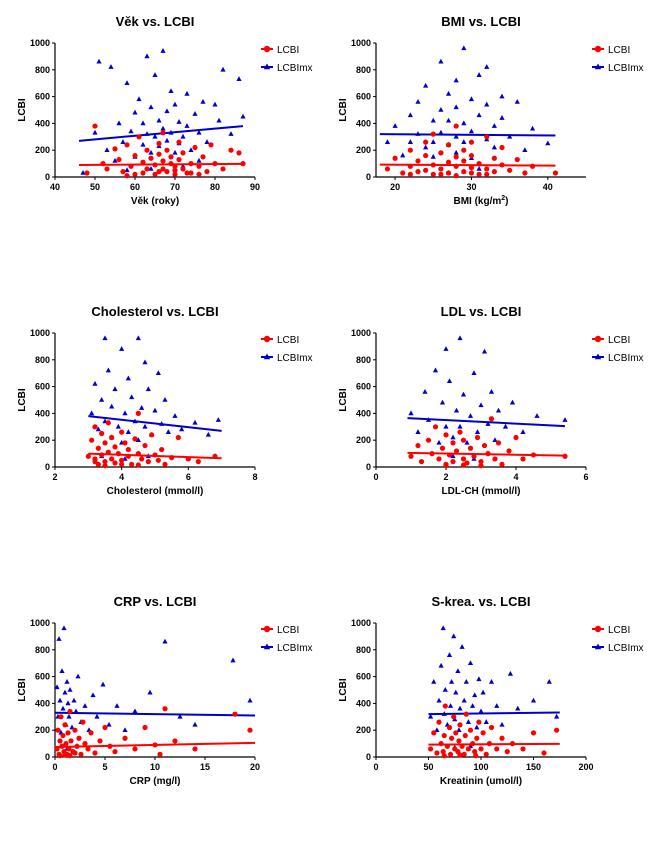 The image size is (662, 846). What do you see at coordinates (215, 187) in the screenshot?
I see `x-tick-label: 80` at bounding box center [215, 187].